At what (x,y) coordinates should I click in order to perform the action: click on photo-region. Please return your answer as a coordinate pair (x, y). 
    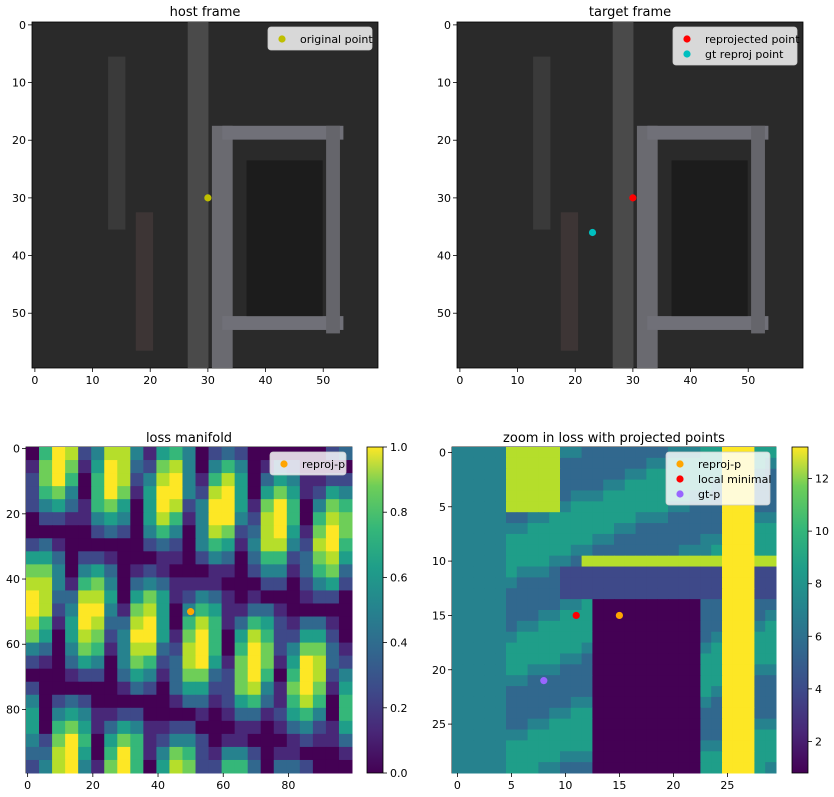
    Looking at the image, I should click on (283, 323).